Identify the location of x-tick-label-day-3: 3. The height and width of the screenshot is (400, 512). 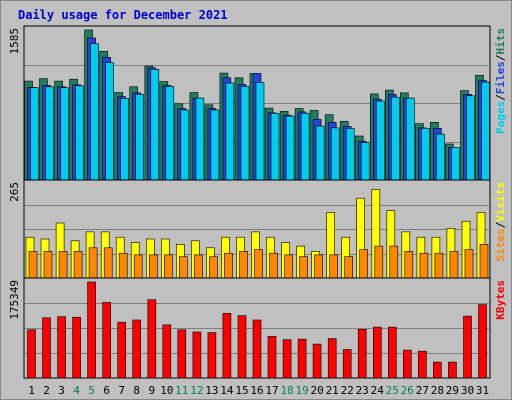
(61, 390).